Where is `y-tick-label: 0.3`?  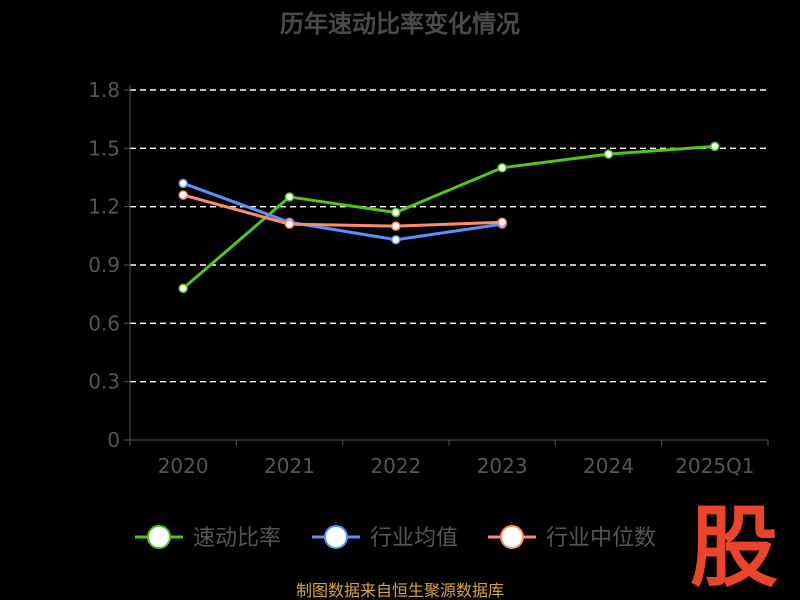
y-tick-label: 0.3 is located at coordinates (104, 382).